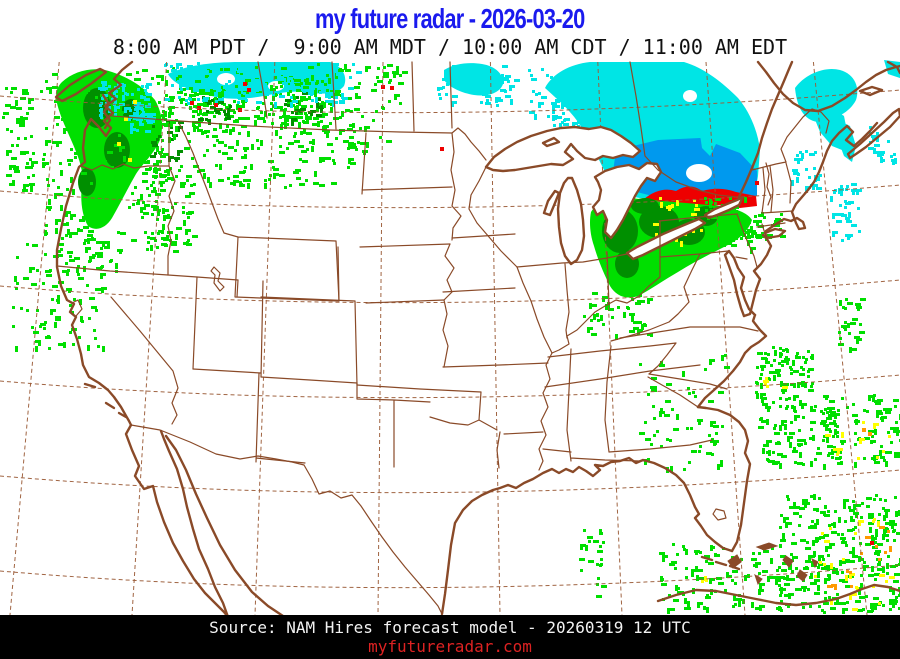 The height and width of the screenshot is (659, 900). I want to click on great-salt-lake, so click(217, 279).